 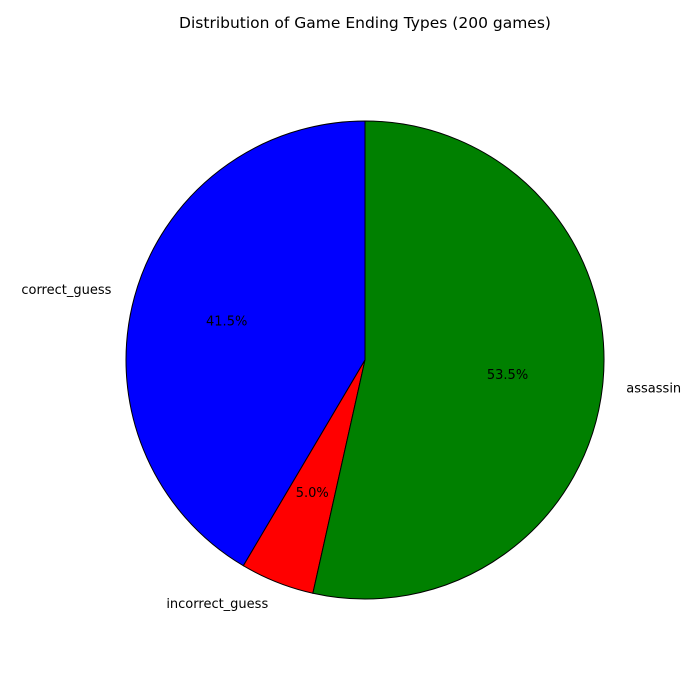 What do you see at coordinates (312, 493) in the screenshot?
I see `slice-percent-label: 5.0%` at bounding box center [312, 493].